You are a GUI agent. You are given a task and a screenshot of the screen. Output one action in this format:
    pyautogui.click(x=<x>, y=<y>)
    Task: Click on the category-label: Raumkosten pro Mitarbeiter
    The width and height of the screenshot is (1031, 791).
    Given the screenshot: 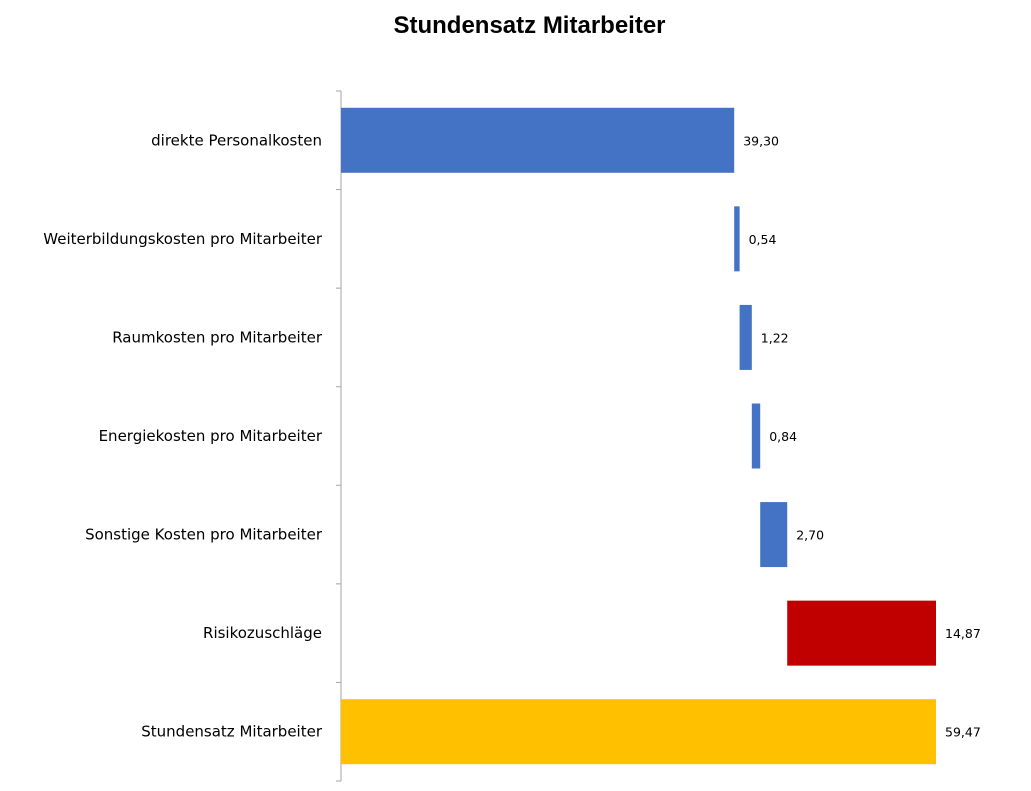 What is the action you would take?
    pyautogui.click(x=217, y=337)
    